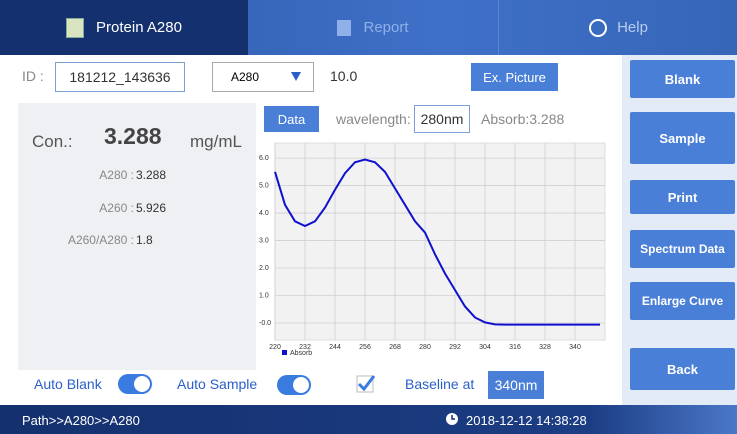 This screenshot has height=434, width=737. What do you see at coordinates (301, 353) in the screenshot?
I see `legend-label: Absorb` at bounding box center [301, 353].